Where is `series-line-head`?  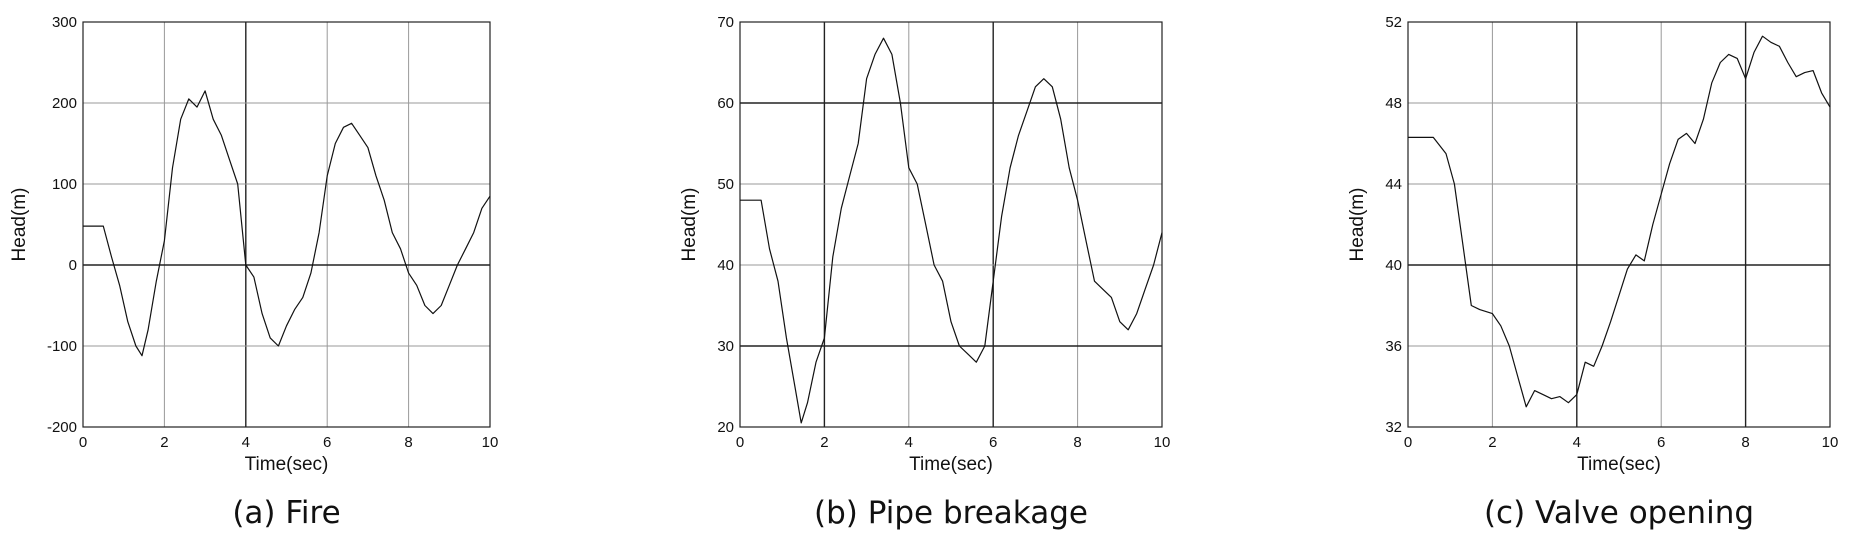
series-line-head is located at coordinates (287, 223).